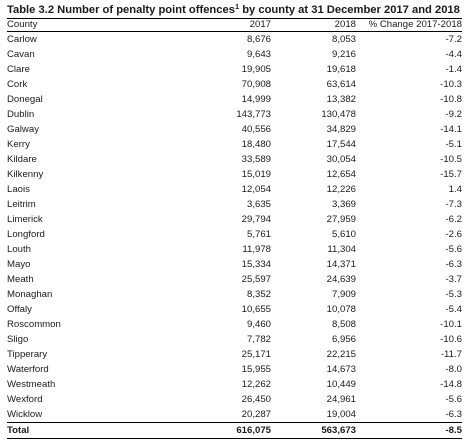  I want to click on table-row: Donegal 14,999 13,382 -10.8, so click(234, 99).